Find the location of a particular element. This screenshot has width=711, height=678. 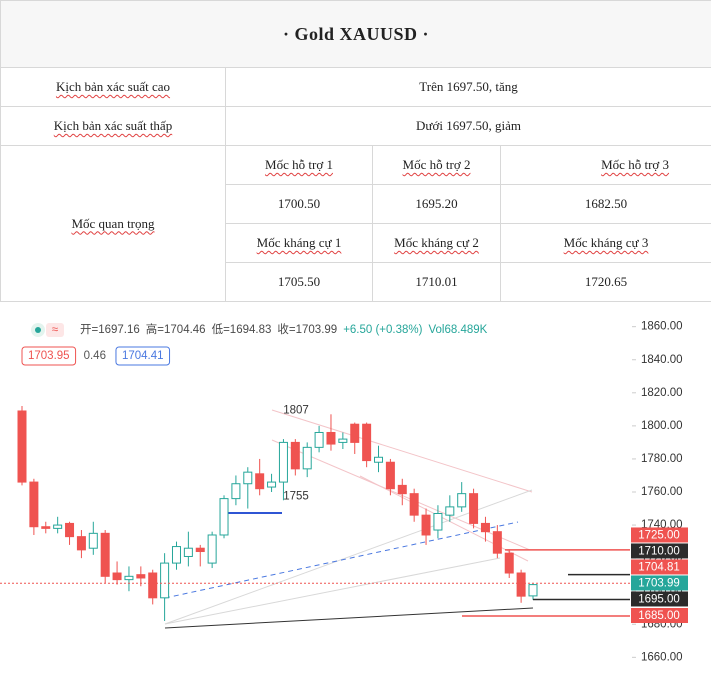

cell: Mốc kháng cự 3 is located at coordinates (605, 243).